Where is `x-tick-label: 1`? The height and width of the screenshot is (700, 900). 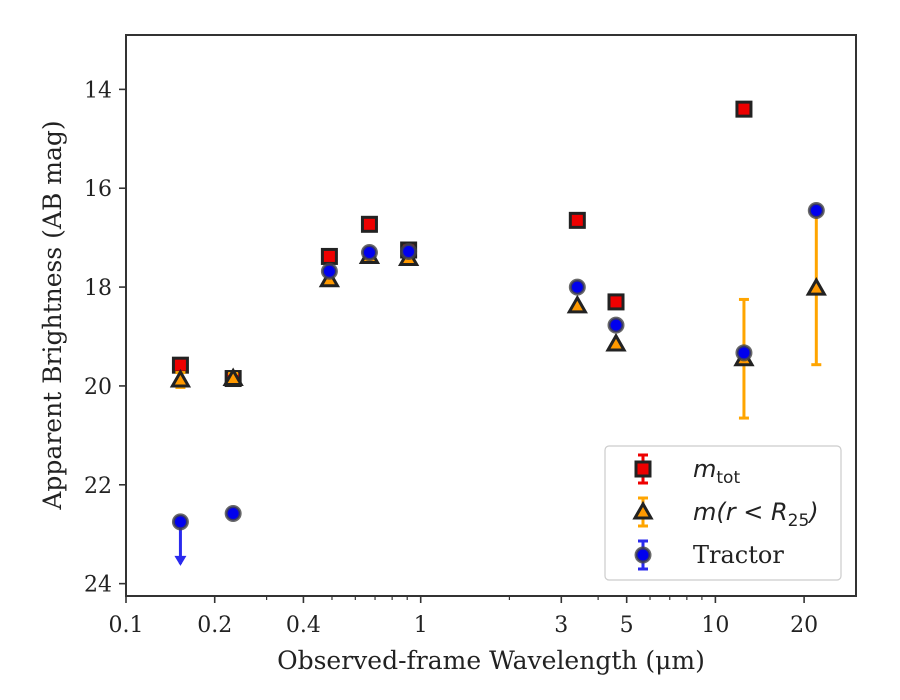 x-tick-label: 1 is located at coordinates (421, 625).